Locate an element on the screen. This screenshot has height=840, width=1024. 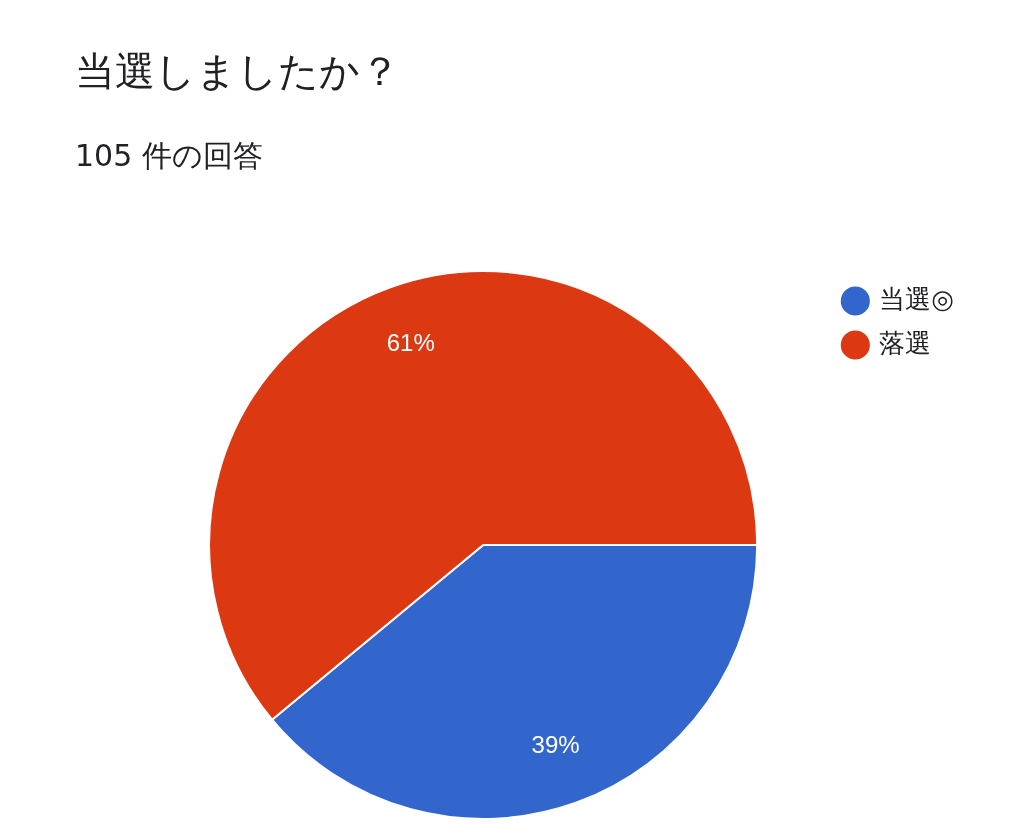
data-label: 61% is located at coordinates (410, 342).